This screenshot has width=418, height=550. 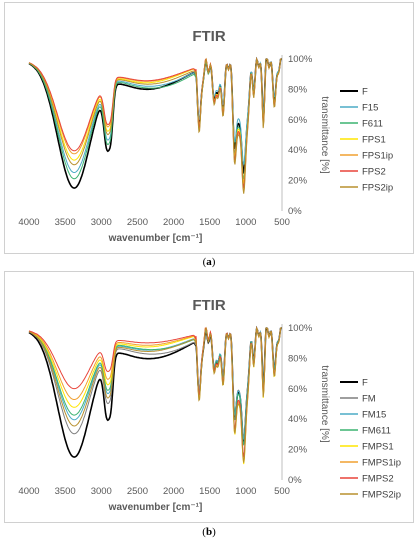 I want to click on legend-label: FPS2ip, so click(x=377, y=188).